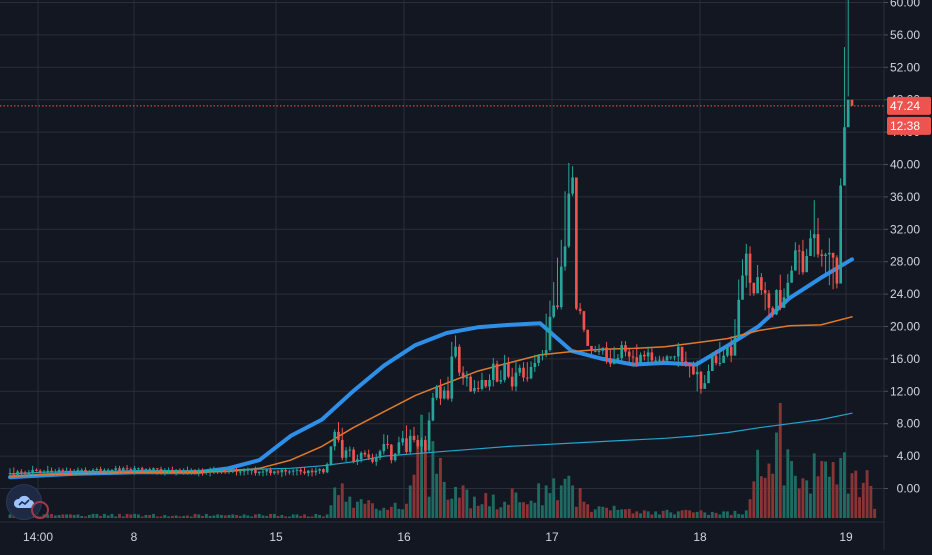 The image size is (932, 555). Describe the element at coordinates (905, 126) in the screenshot. I see `countdown-label: 12:38` at that location.